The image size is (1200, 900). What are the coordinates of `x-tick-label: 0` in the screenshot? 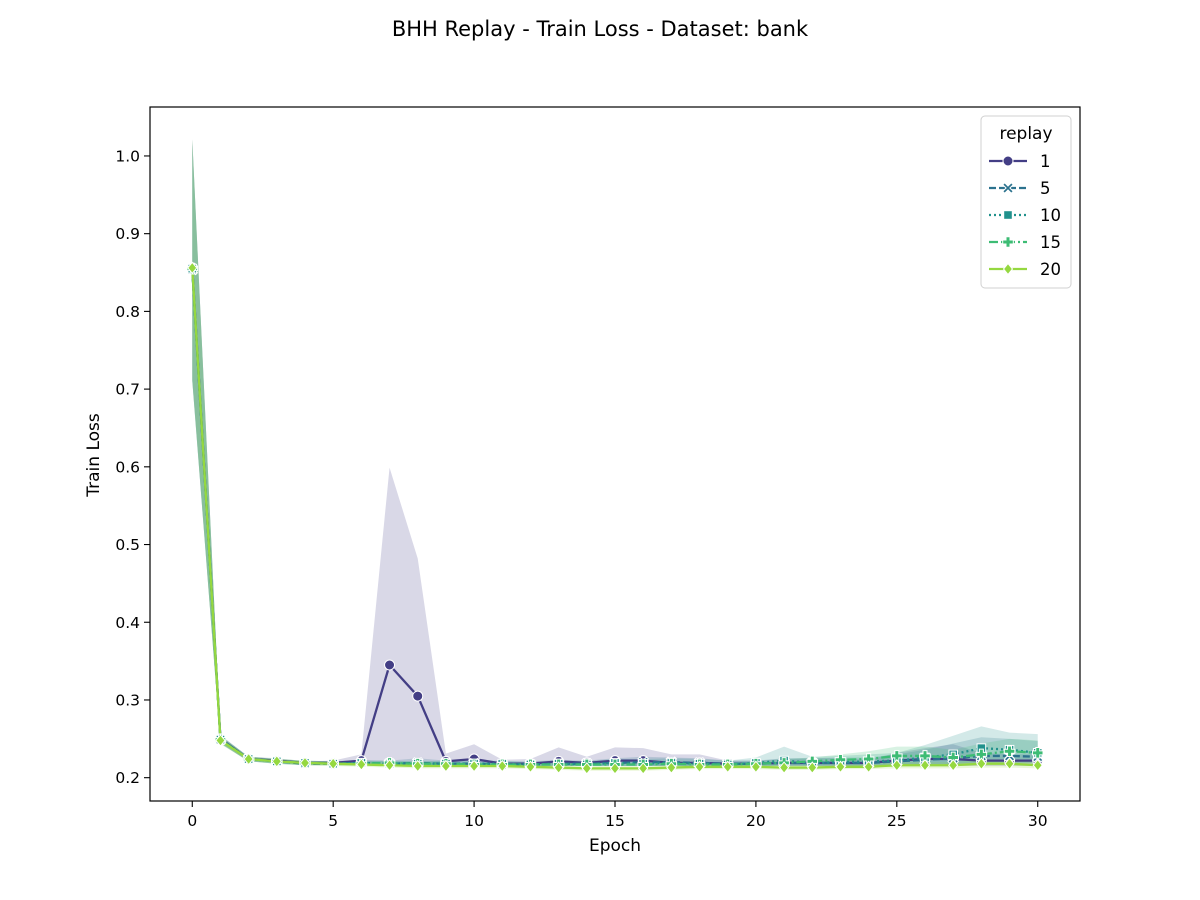 It's located at (192, 821).